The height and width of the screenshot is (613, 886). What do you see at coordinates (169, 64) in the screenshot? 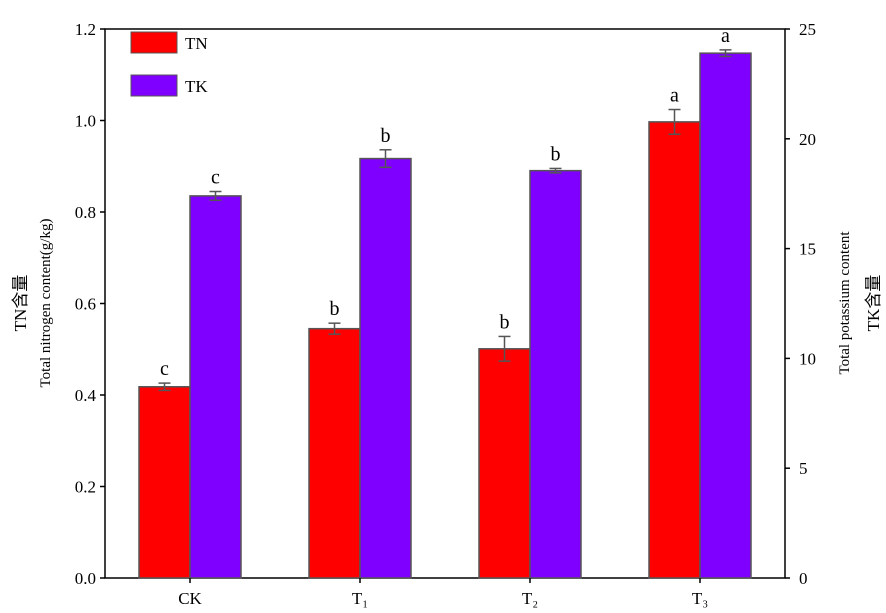
I see `legend: TN TK` at bounding box center [169, 64].